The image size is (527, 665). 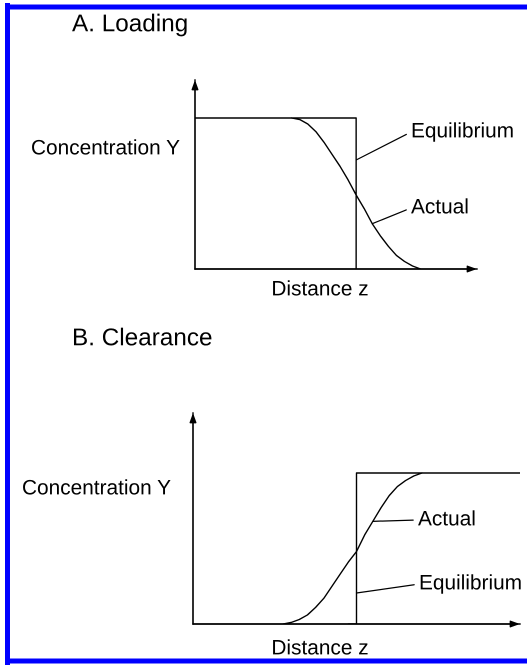 What do you see at coordinates (143, 337) in the screenshot?
I see `chart-title: B. Clearance` at bounding box center [143, 337].